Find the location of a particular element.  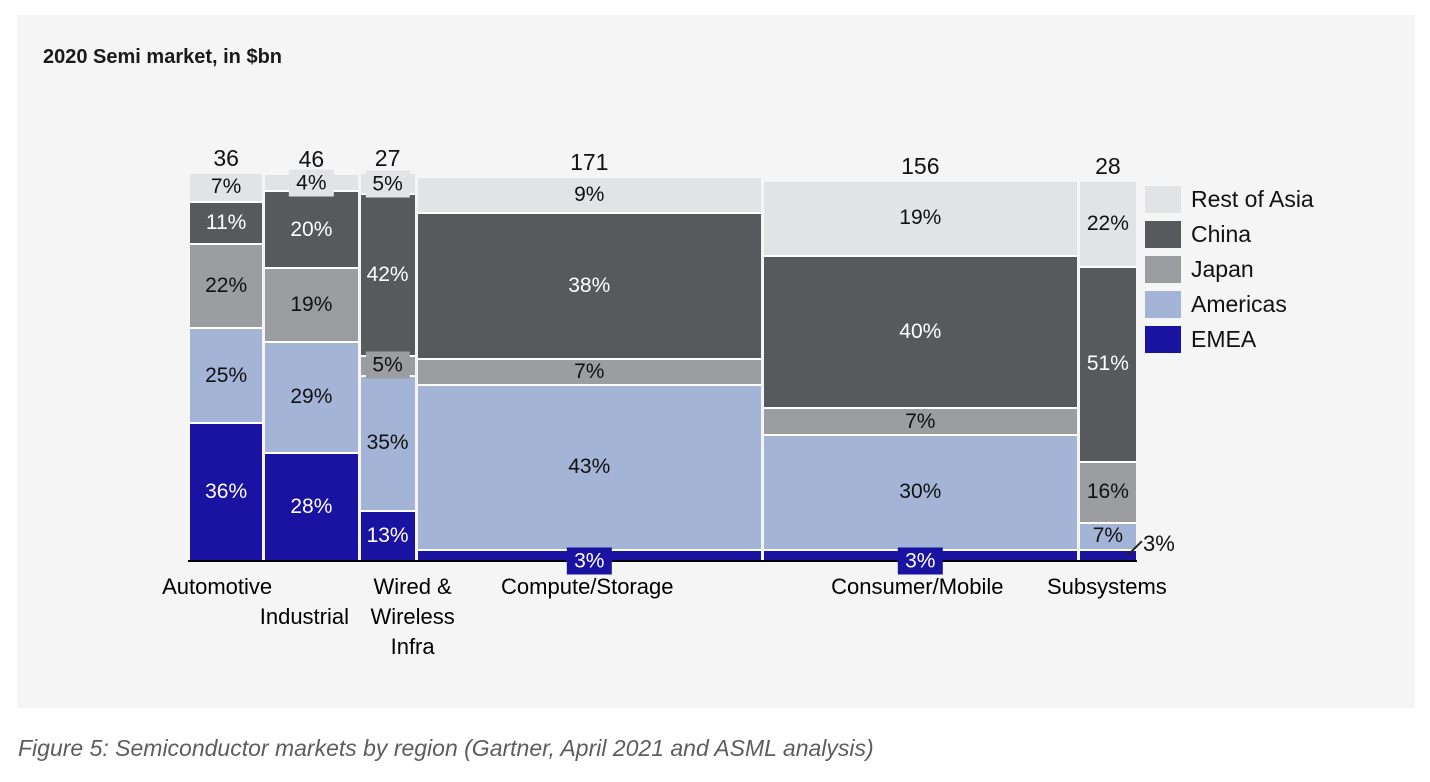

segment-percent-label: 51% is located at coordinates (1107, 364).